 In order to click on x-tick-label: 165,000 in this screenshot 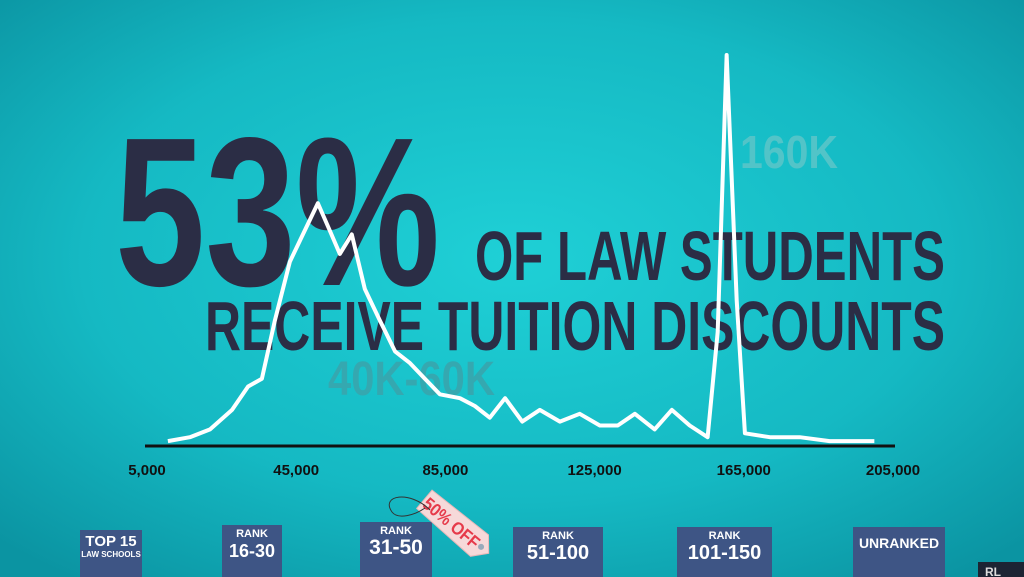, I will do `click(744, 470)`.